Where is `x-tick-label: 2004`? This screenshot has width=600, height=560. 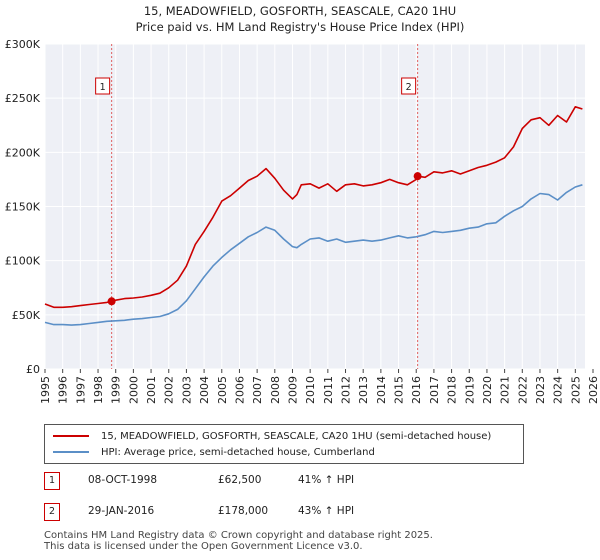 x-tick-label: 2004 is located at coordinates (204, 390).